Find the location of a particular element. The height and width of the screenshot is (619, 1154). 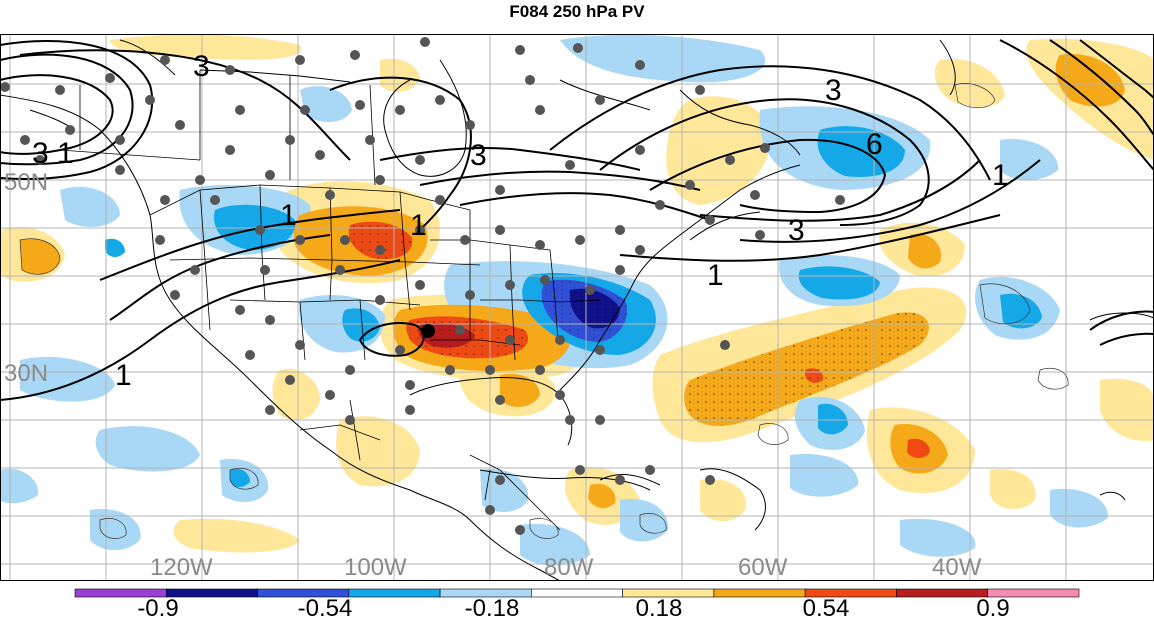

lon-label-80w: 80W is located at coordinates (569, 567).